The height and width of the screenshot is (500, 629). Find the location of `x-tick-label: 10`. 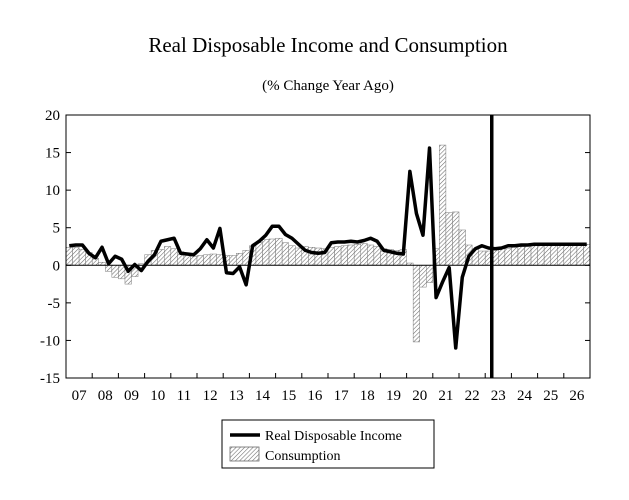

x-tick-label: 10 is located at coordinates (157, 396).